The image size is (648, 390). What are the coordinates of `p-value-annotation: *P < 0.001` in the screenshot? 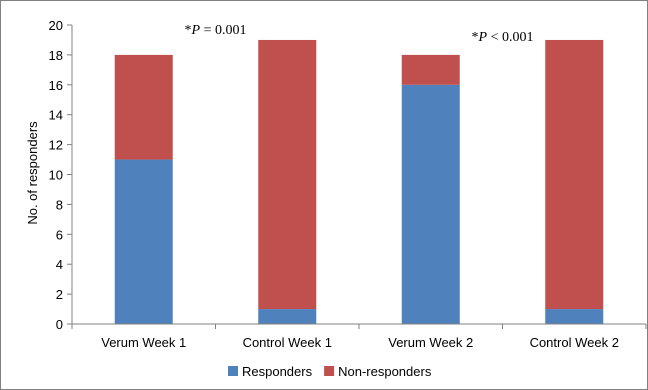 It's located at (503, 37).